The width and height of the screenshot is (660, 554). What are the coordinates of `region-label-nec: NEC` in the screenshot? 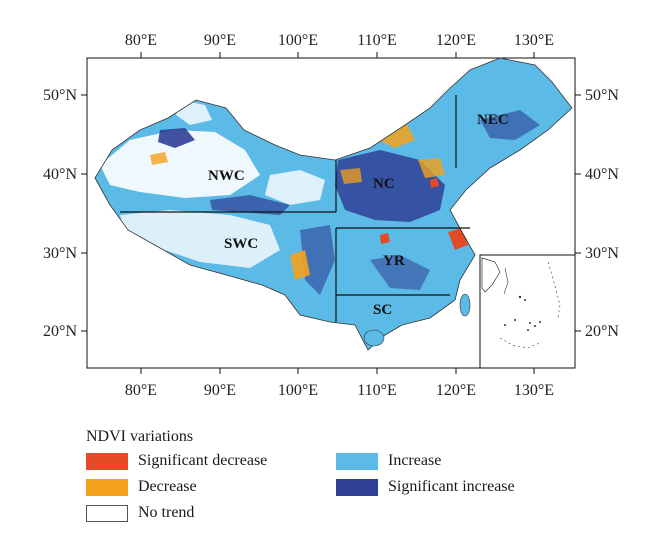 It's located at (493, 120).